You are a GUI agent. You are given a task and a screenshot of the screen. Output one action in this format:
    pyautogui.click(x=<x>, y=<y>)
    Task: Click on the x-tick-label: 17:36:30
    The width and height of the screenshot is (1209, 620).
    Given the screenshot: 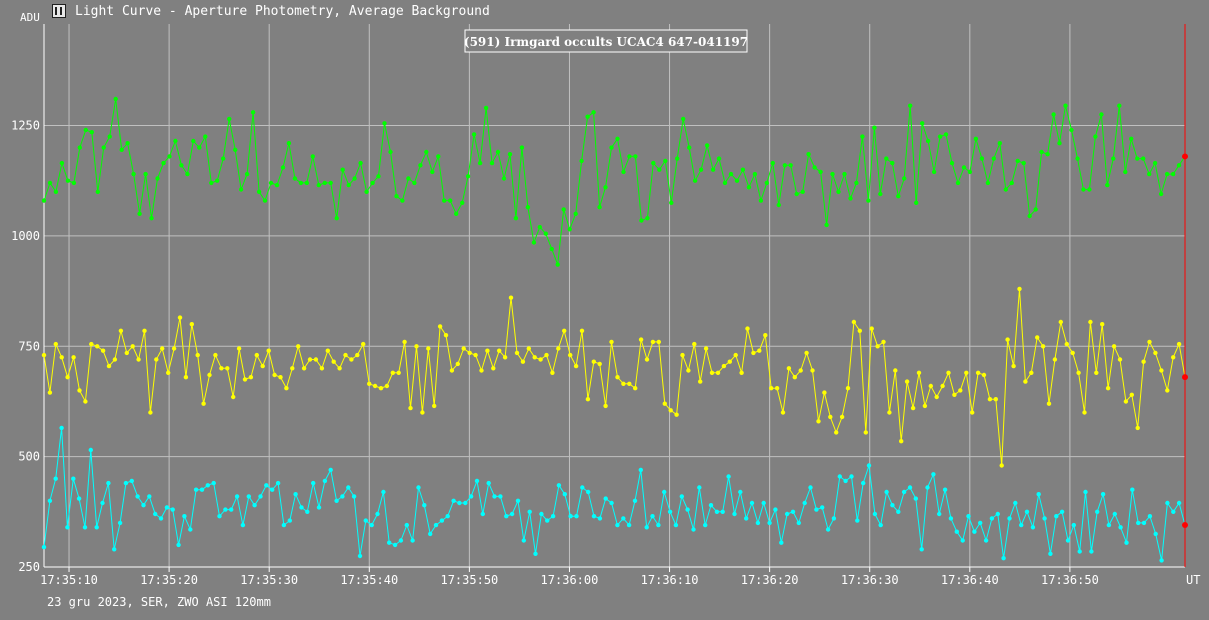 What is the action you would take?
    pyautogui.click(x=870, y=580)
    